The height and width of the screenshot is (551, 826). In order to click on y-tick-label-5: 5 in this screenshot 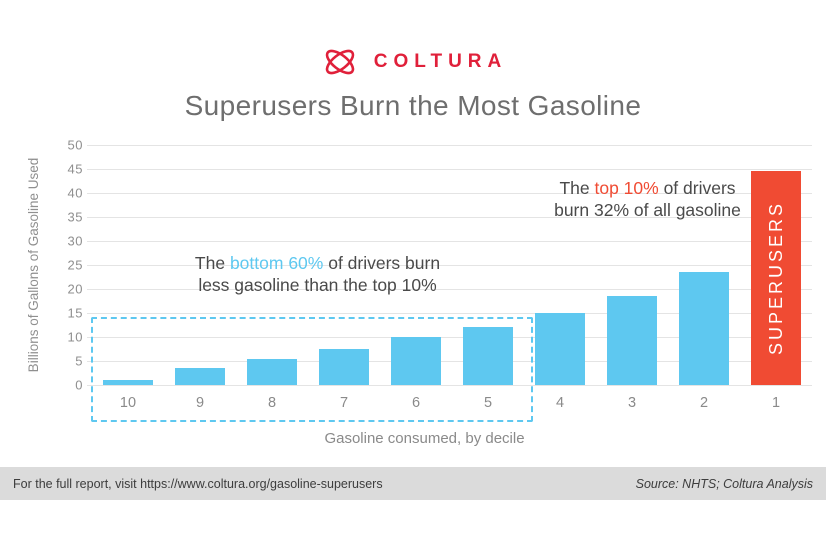, I will do `click(79, 361)`.